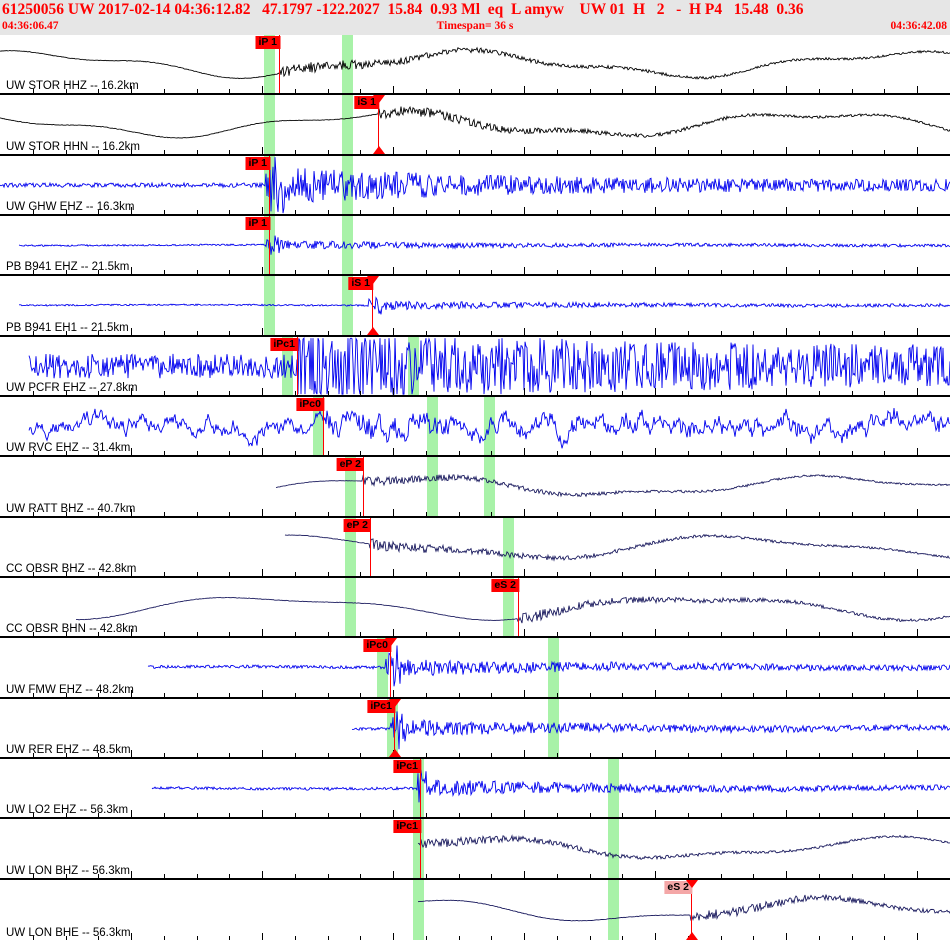 The height and width of the screenshot is (940, 950). I want to click on trace-panel-pcfr-ehz: iPc1 UW PCFR EHZ -- 27.8km, so click(475, 366).